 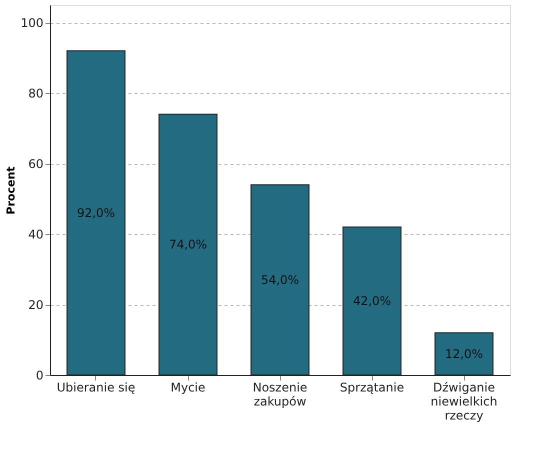 I want to click on y-tick-label: 80, so click(x=36, y=93).